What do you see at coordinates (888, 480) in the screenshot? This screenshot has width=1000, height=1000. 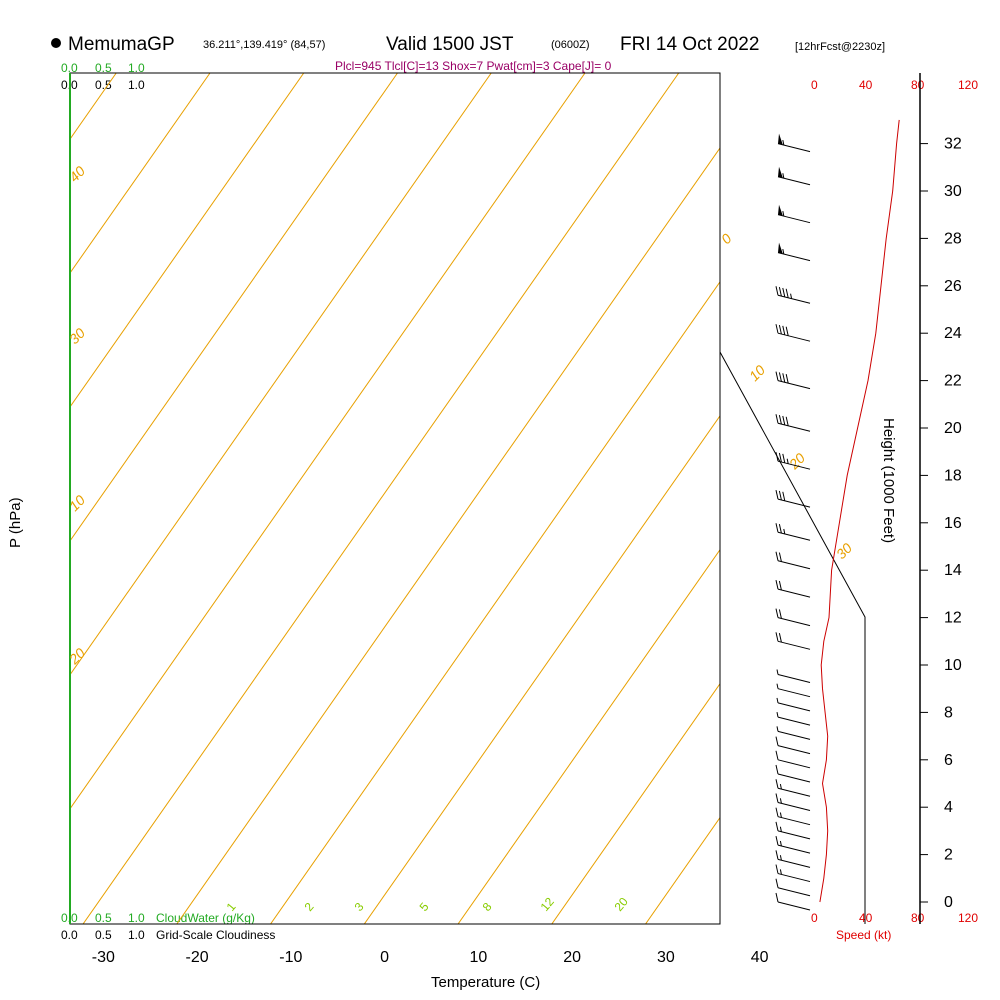 I see `height-axis-label: Height (1000 Feet)` at bounding box center [888, 480].